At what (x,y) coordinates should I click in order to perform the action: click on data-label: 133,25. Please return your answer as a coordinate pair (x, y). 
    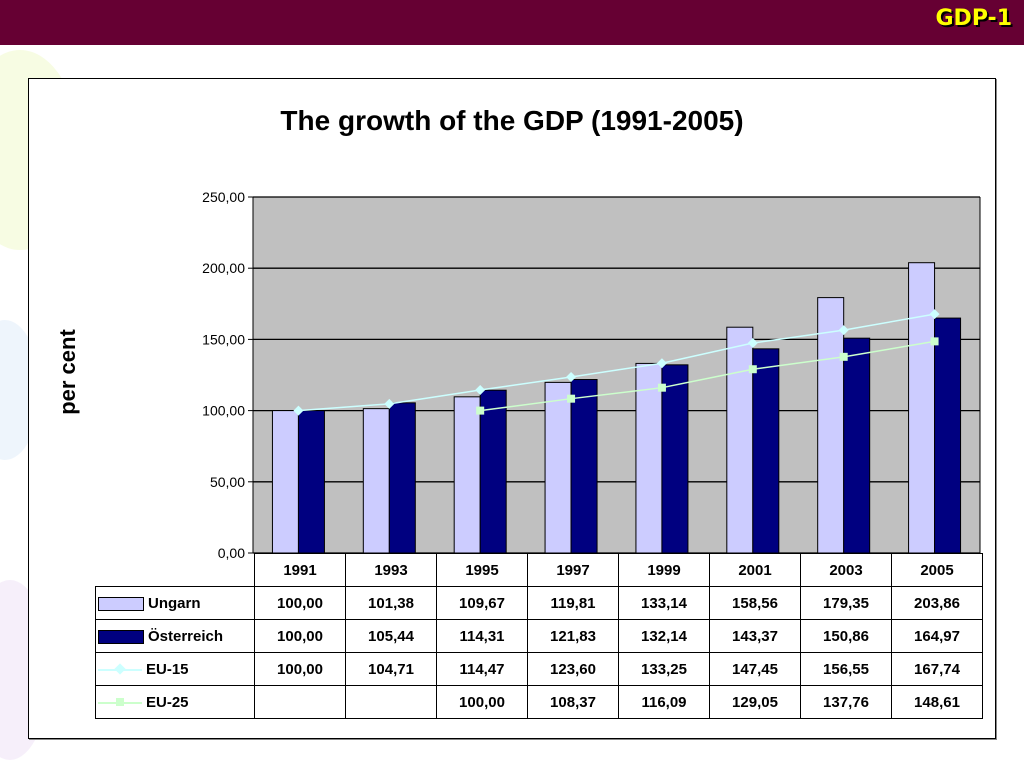
    Looking at the image, I should click on (664, 669).